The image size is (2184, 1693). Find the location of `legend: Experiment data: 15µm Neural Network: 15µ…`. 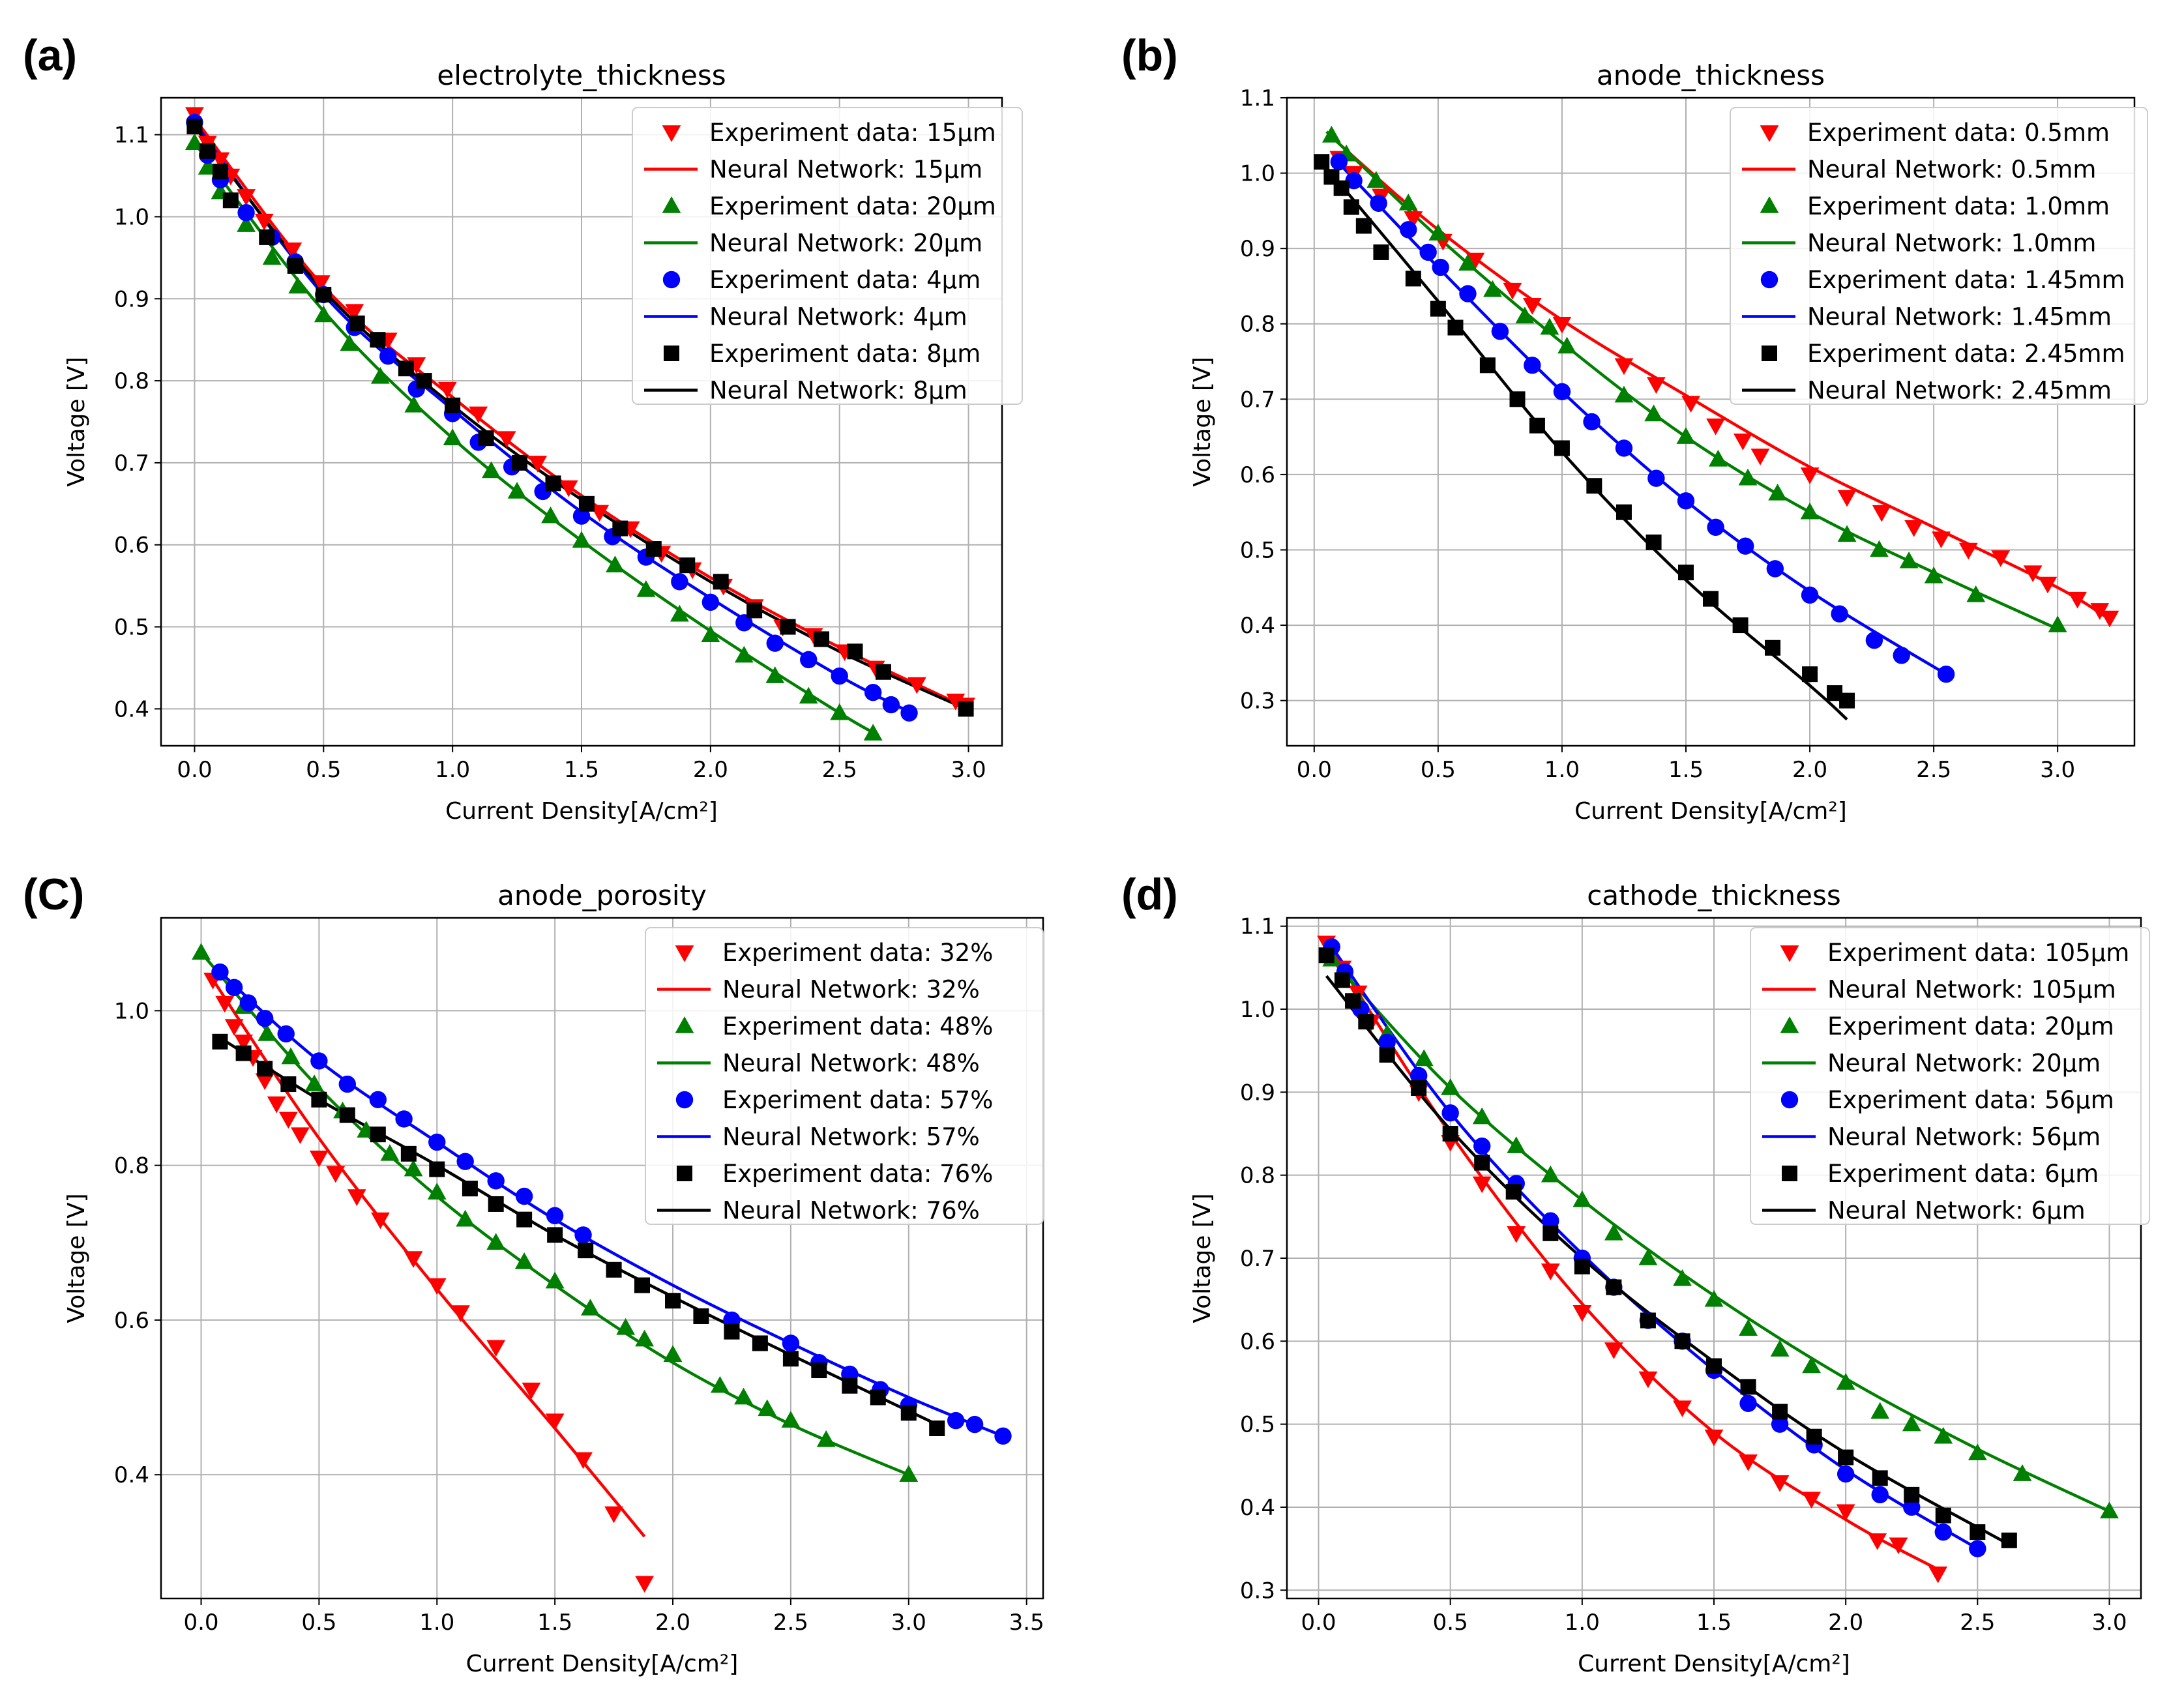

legend: Experiment data: 15µm Neural Network: 15µ… is located at coordinates (828, 256).